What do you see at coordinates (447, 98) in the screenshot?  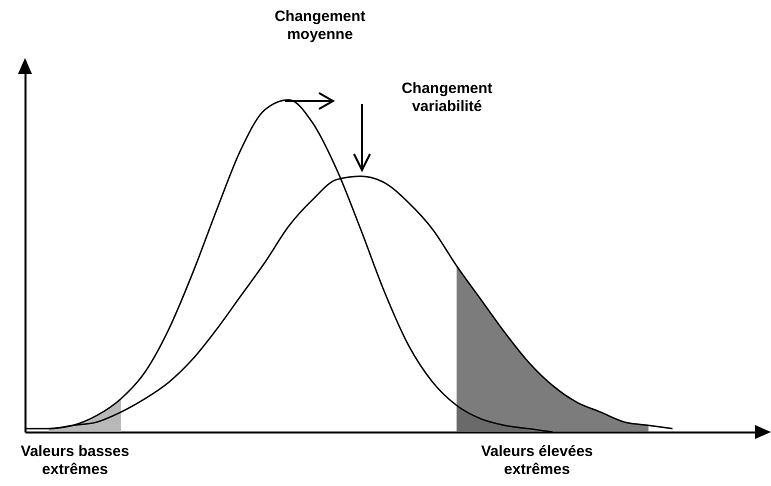 I see `annotation: Changement variabilité` at bounding box center [447, 98].